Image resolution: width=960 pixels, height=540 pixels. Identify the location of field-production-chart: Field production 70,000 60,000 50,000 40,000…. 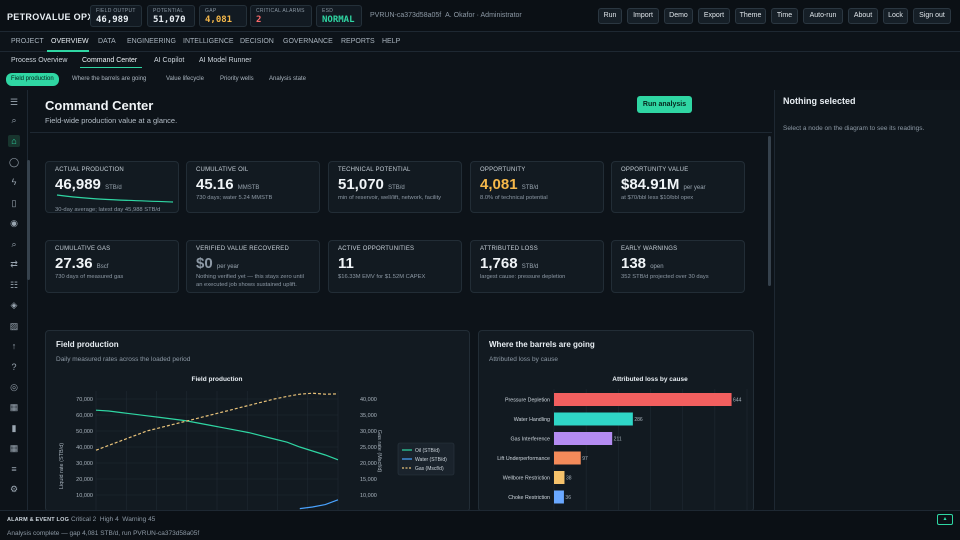
(257, 443).